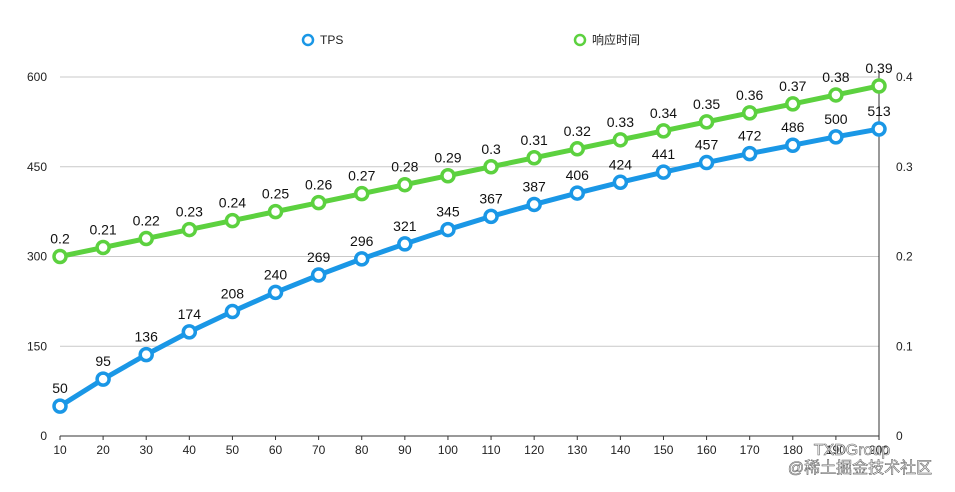 The width and height of the screenshot is (955, 492). I want to click on response-time-data-label: 0.28, so click(404, 167).